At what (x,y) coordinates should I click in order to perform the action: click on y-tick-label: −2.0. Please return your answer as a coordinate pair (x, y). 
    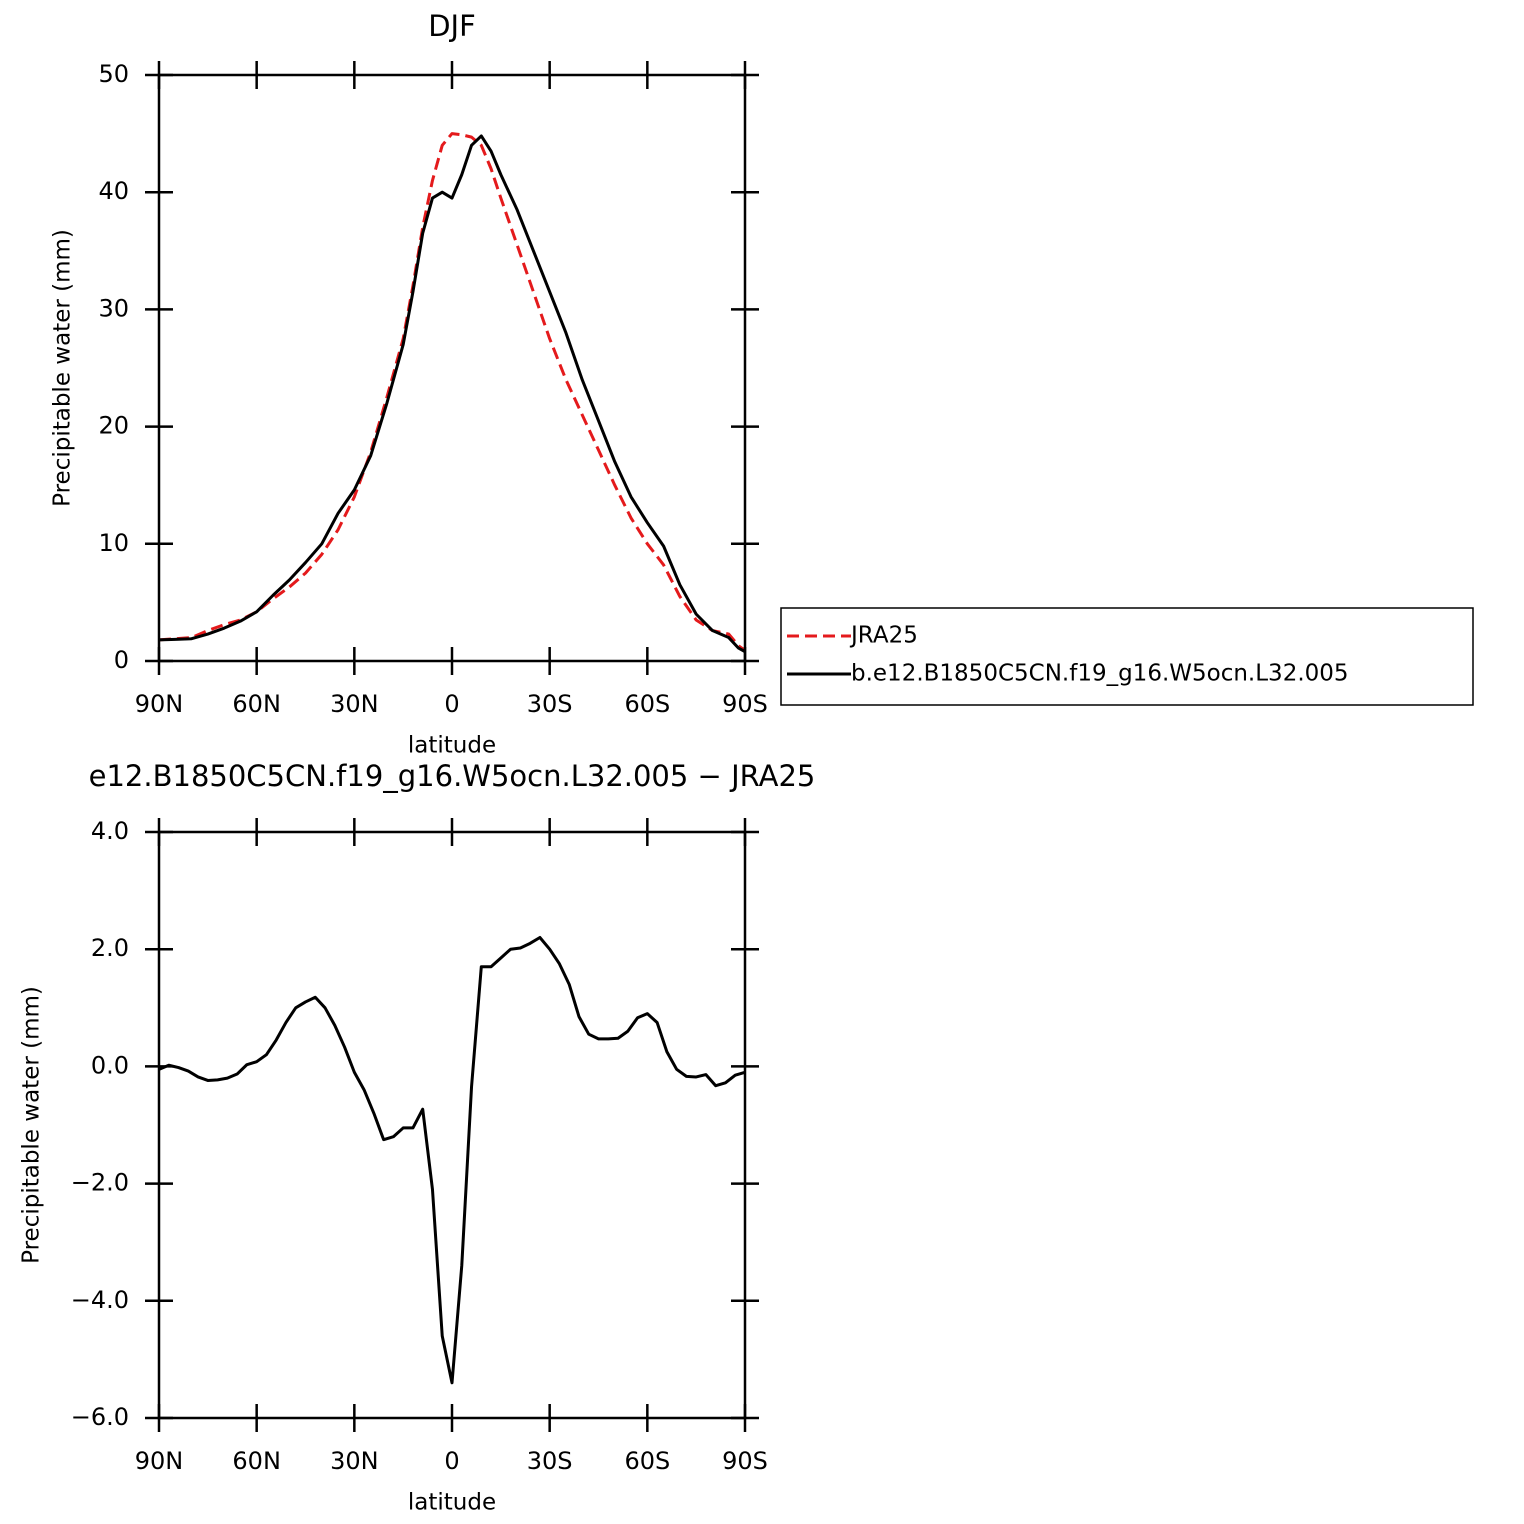
    Looking at the image, I should click on (100, 1183).